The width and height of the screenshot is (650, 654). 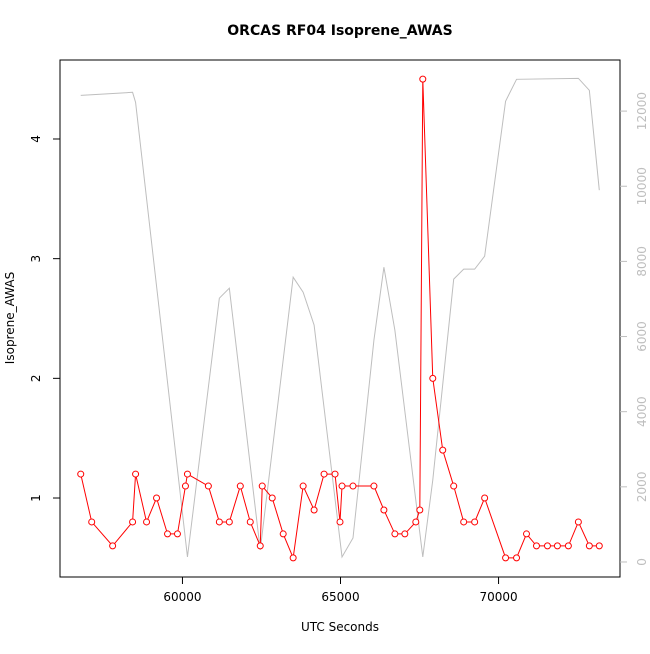 What do you see at coordinates (182, 597) in the screenshot?
I see `x-tick-label: 60000` at bounding box center [182, 597].